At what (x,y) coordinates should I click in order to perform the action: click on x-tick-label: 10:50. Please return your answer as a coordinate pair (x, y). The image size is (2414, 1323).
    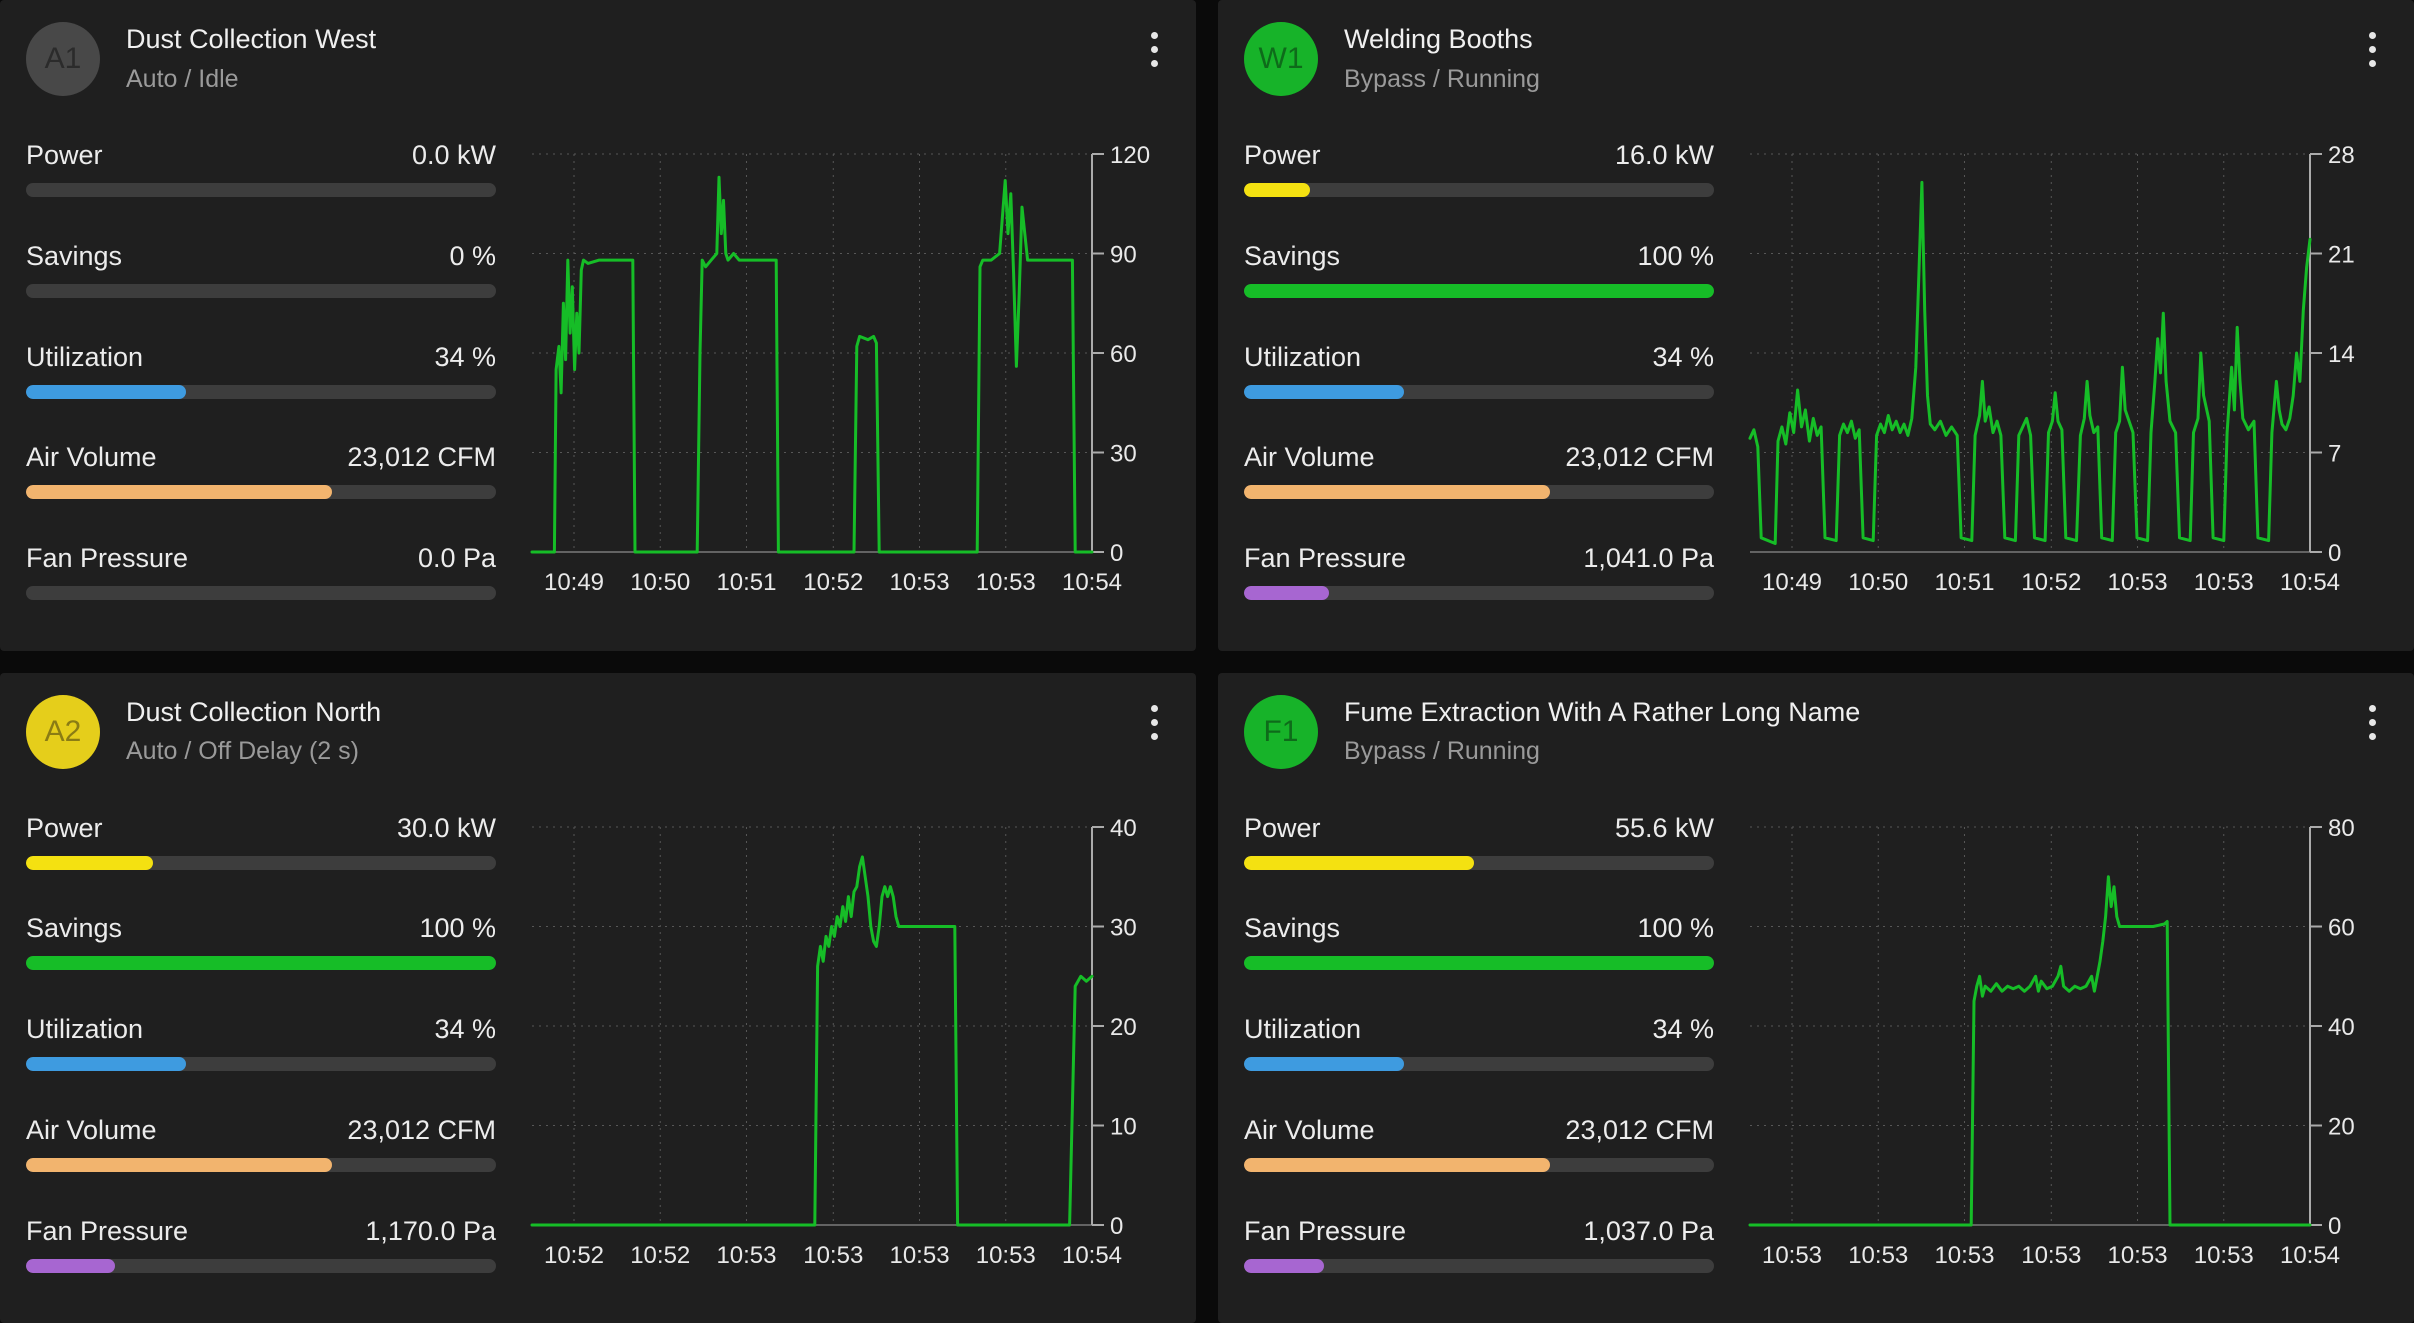
    Looking at the image, I should click on (1878, 582).